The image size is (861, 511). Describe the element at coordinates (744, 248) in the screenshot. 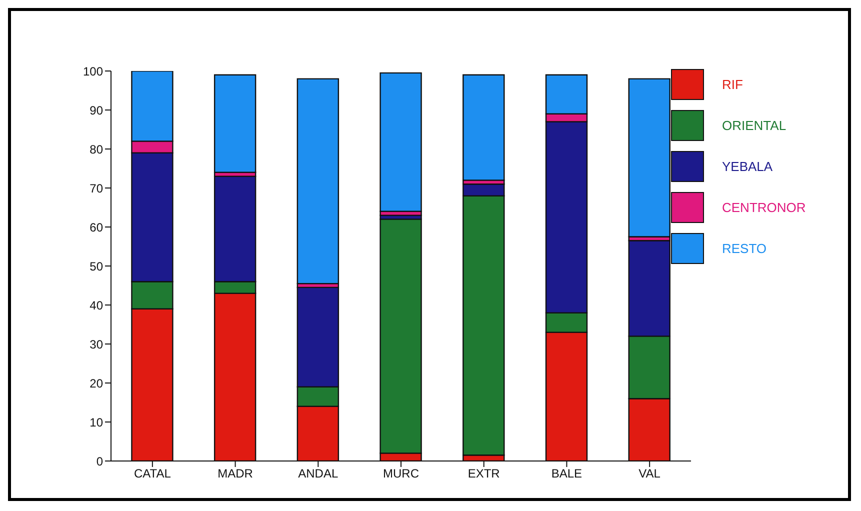

I see `legend-label: RESTO` at that location.